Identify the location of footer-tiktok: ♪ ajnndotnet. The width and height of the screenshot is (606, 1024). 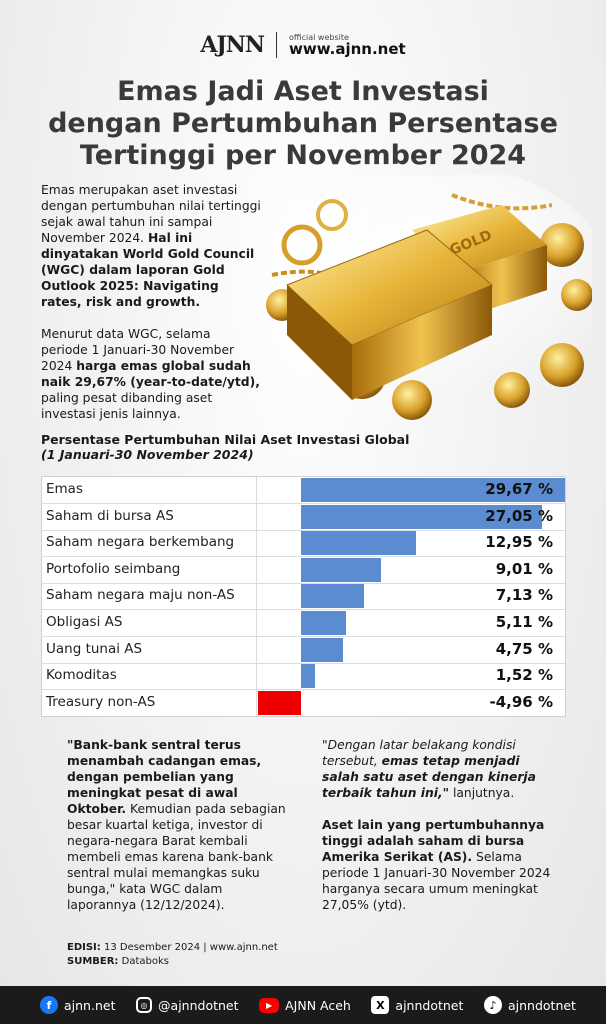
(529, 1005).